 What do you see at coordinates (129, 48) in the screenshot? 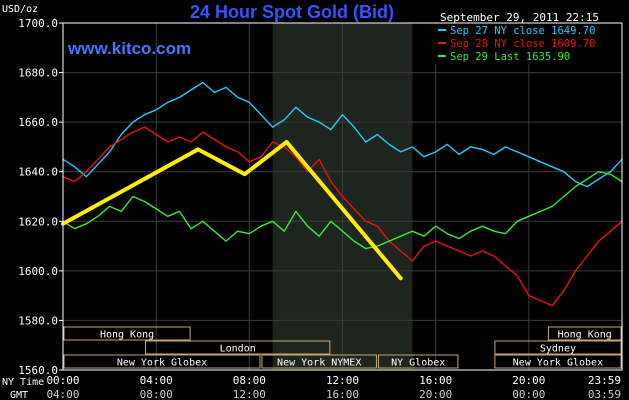
I see `watermark-text: www.kitco.com` at bounding box center [129, 48].